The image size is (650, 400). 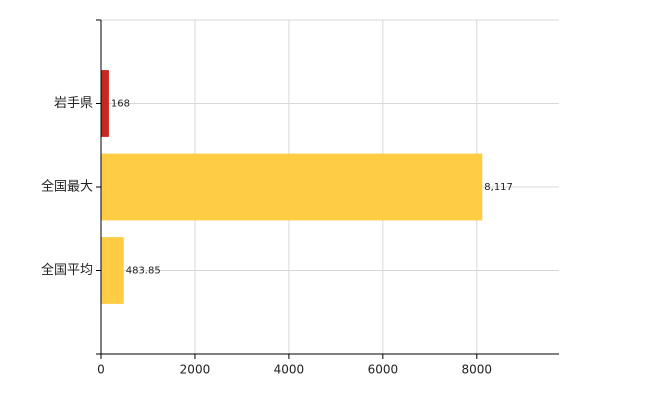 I want to click on x-tick-label: 0, so click(x=101, y=370).